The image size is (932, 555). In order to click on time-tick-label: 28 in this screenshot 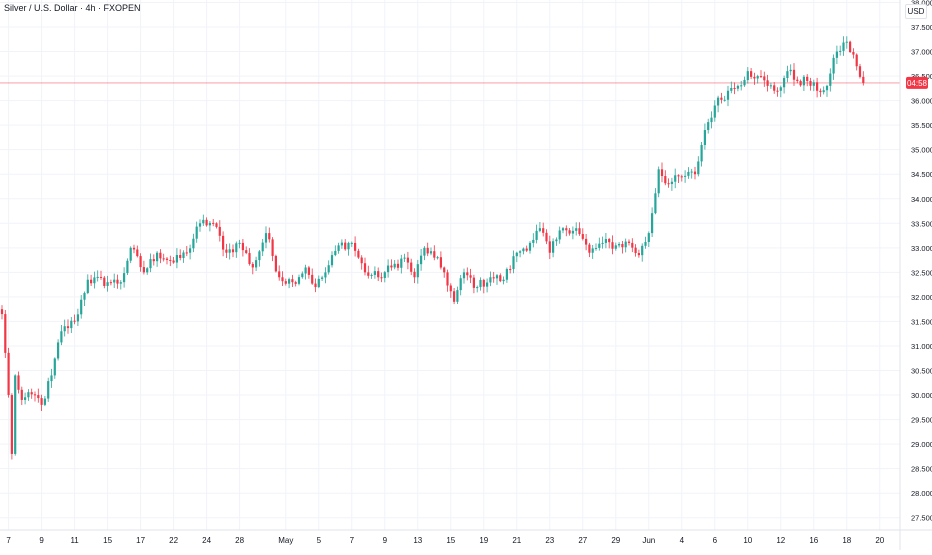, I will do `click(239, 540)`.